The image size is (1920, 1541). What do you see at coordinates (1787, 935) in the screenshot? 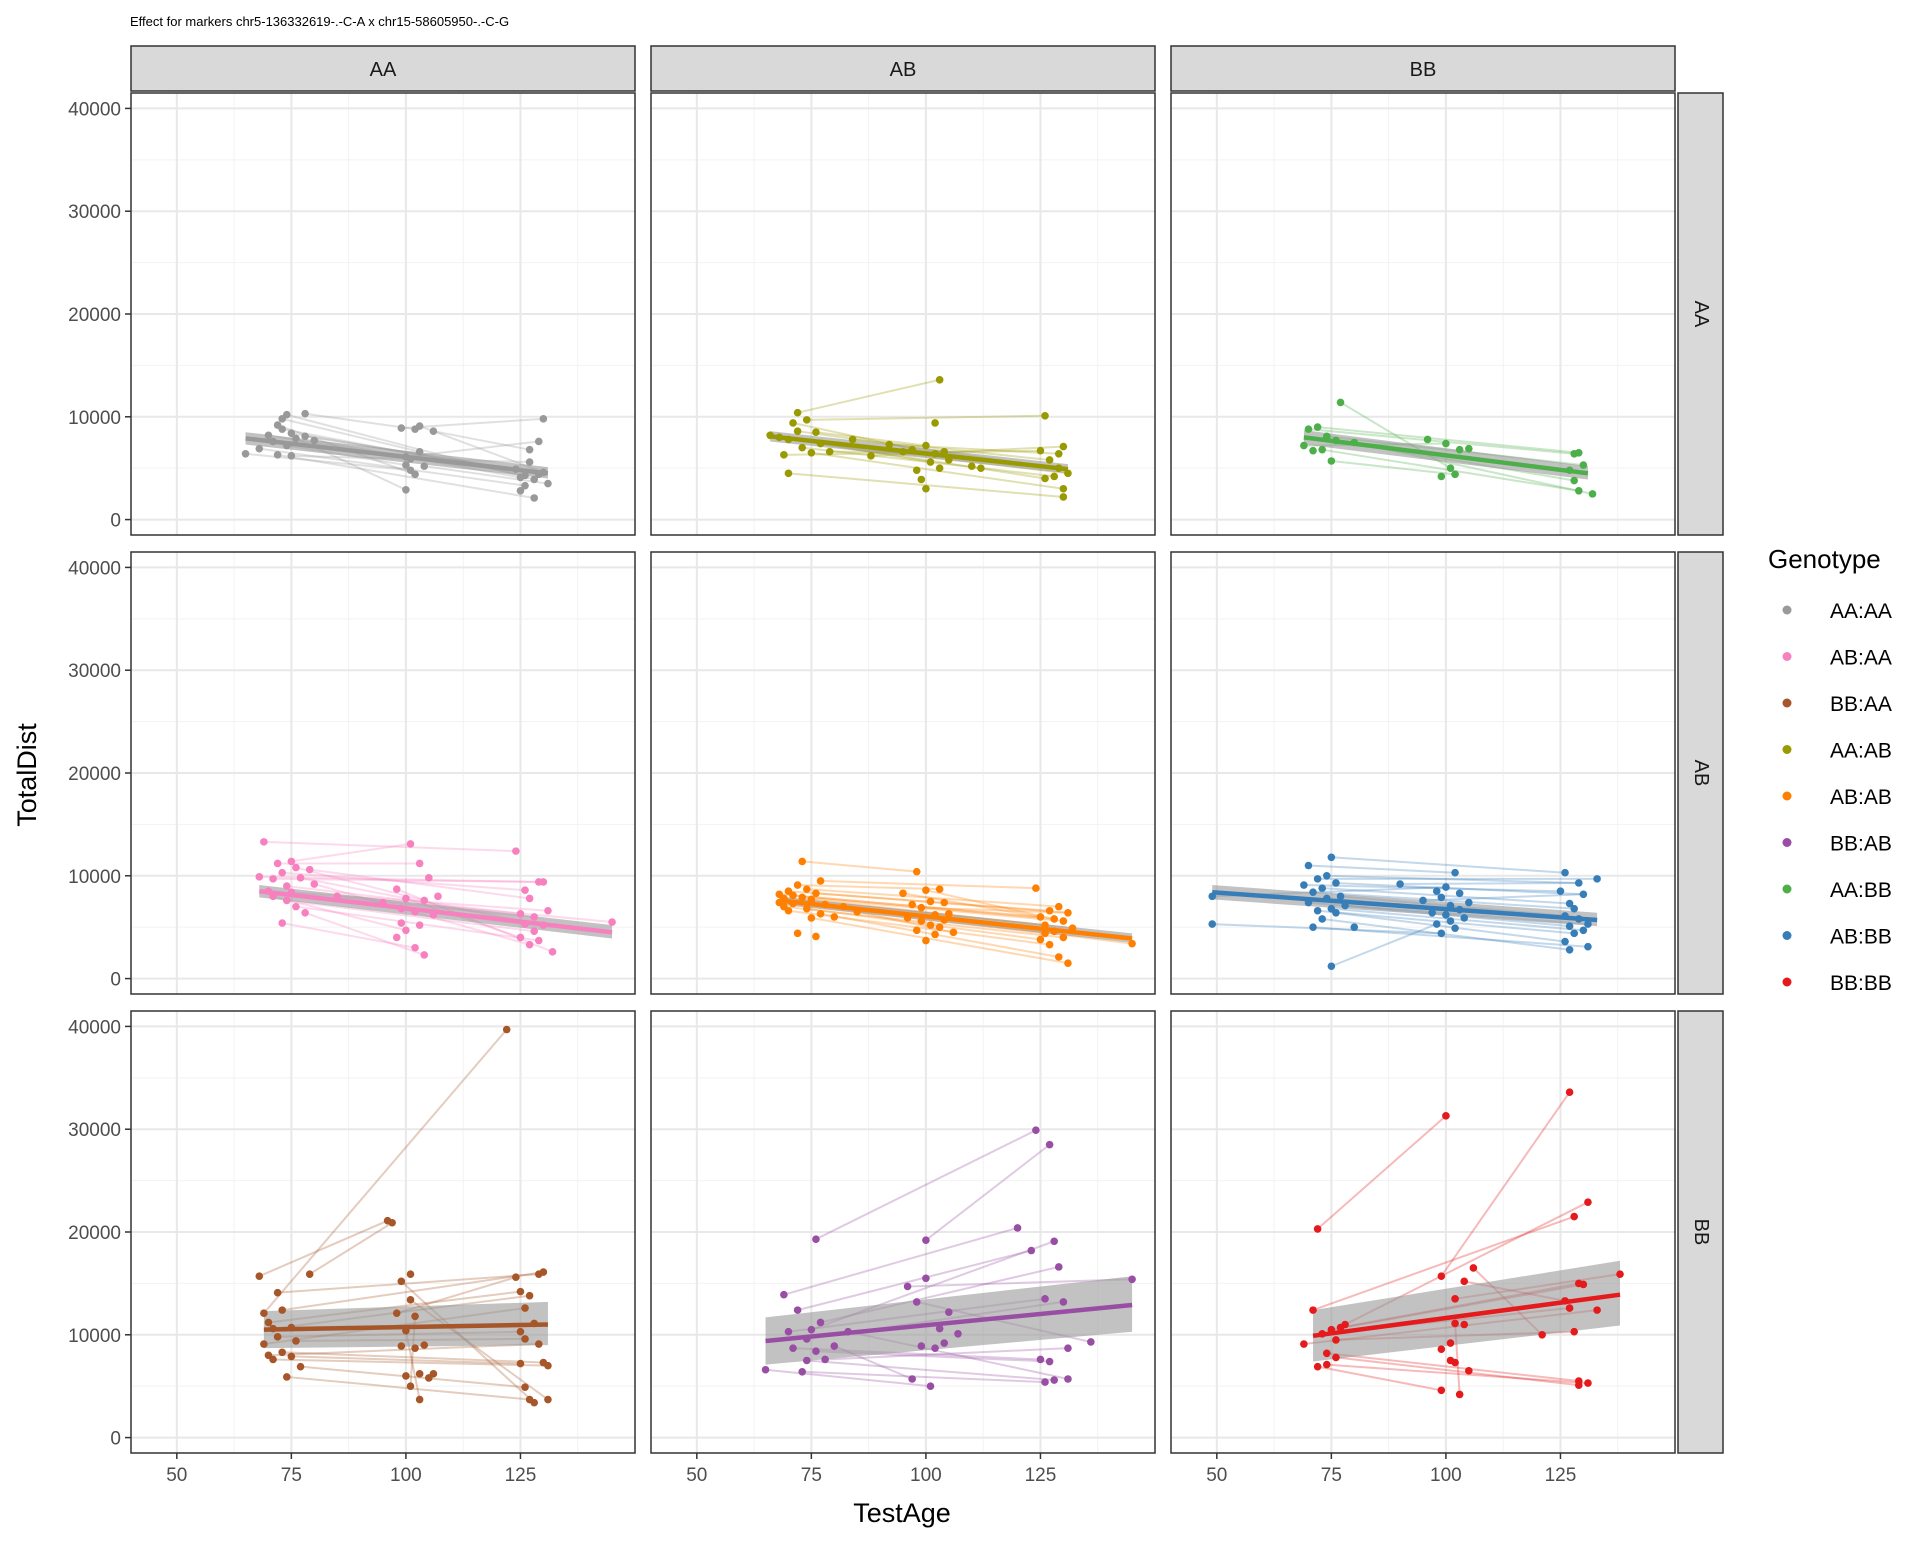
I see `legend-key-dot` at bounding box center [1787, 935].